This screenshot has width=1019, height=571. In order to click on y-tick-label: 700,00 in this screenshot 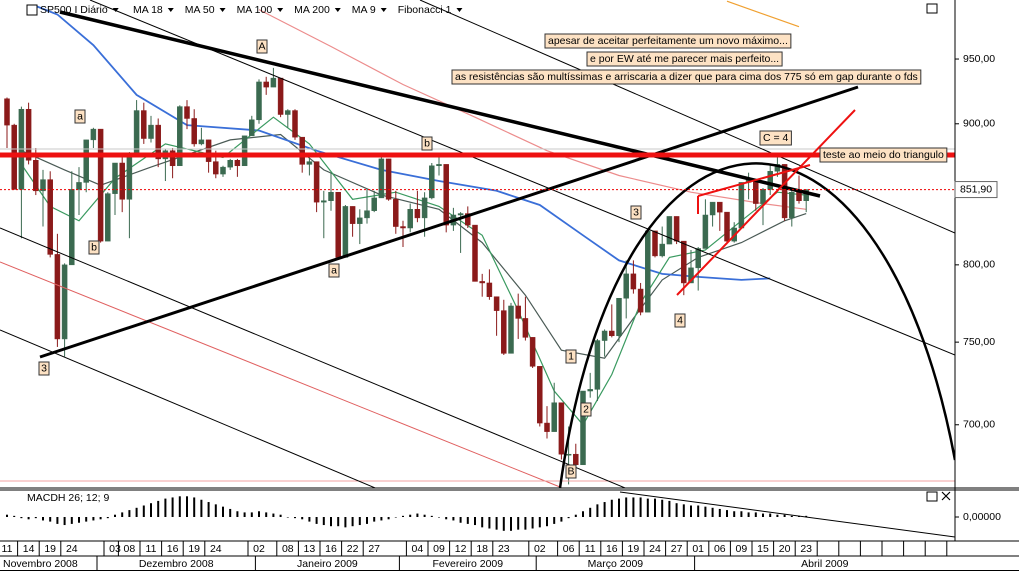, I will do `click(979, 425)`.